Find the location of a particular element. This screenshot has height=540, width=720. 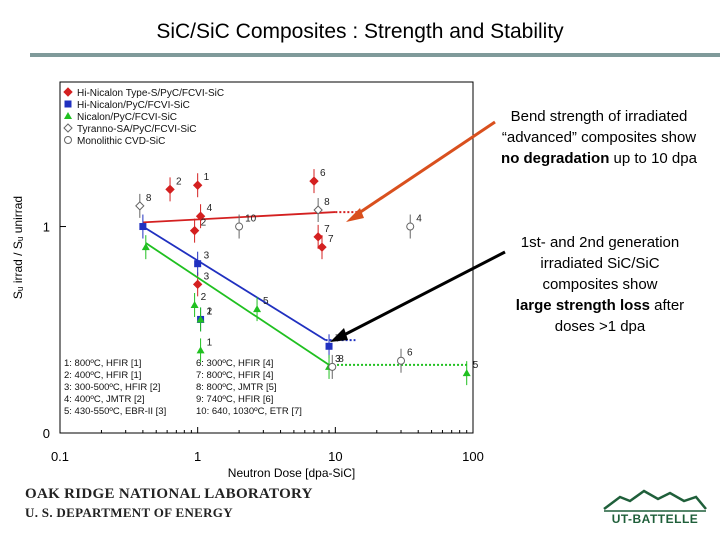

annotation-top-line3: no degradation up to 10 dpa is located at coordinates (599, 158).